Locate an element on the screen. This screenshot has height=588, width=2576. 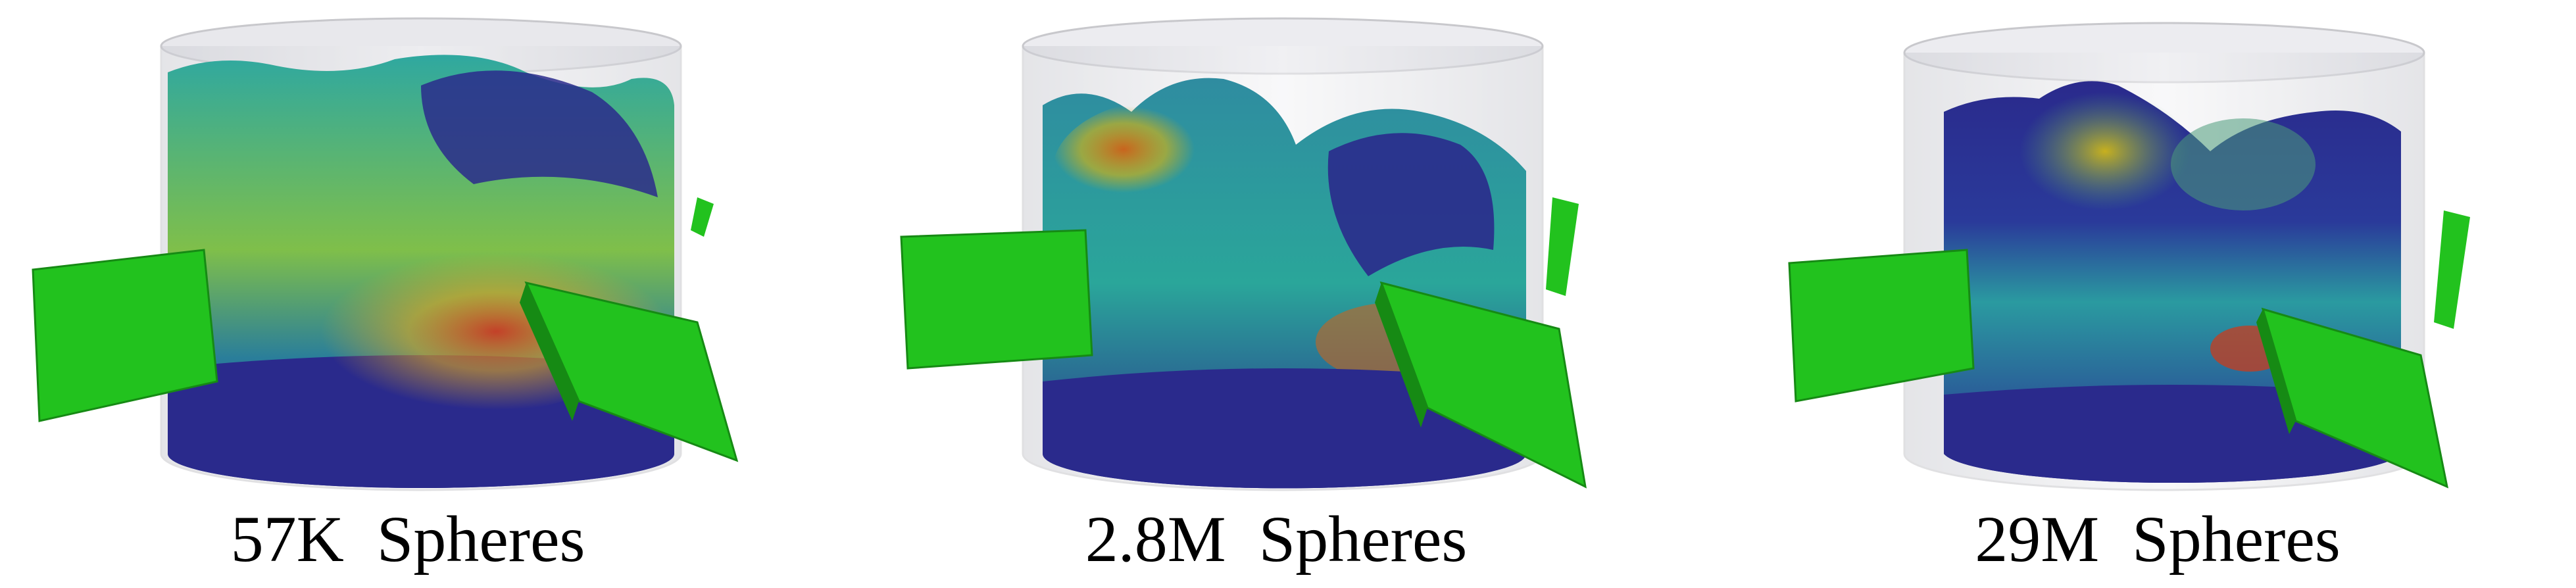
mid-velocity-region is located at coordinates (2243, 164).